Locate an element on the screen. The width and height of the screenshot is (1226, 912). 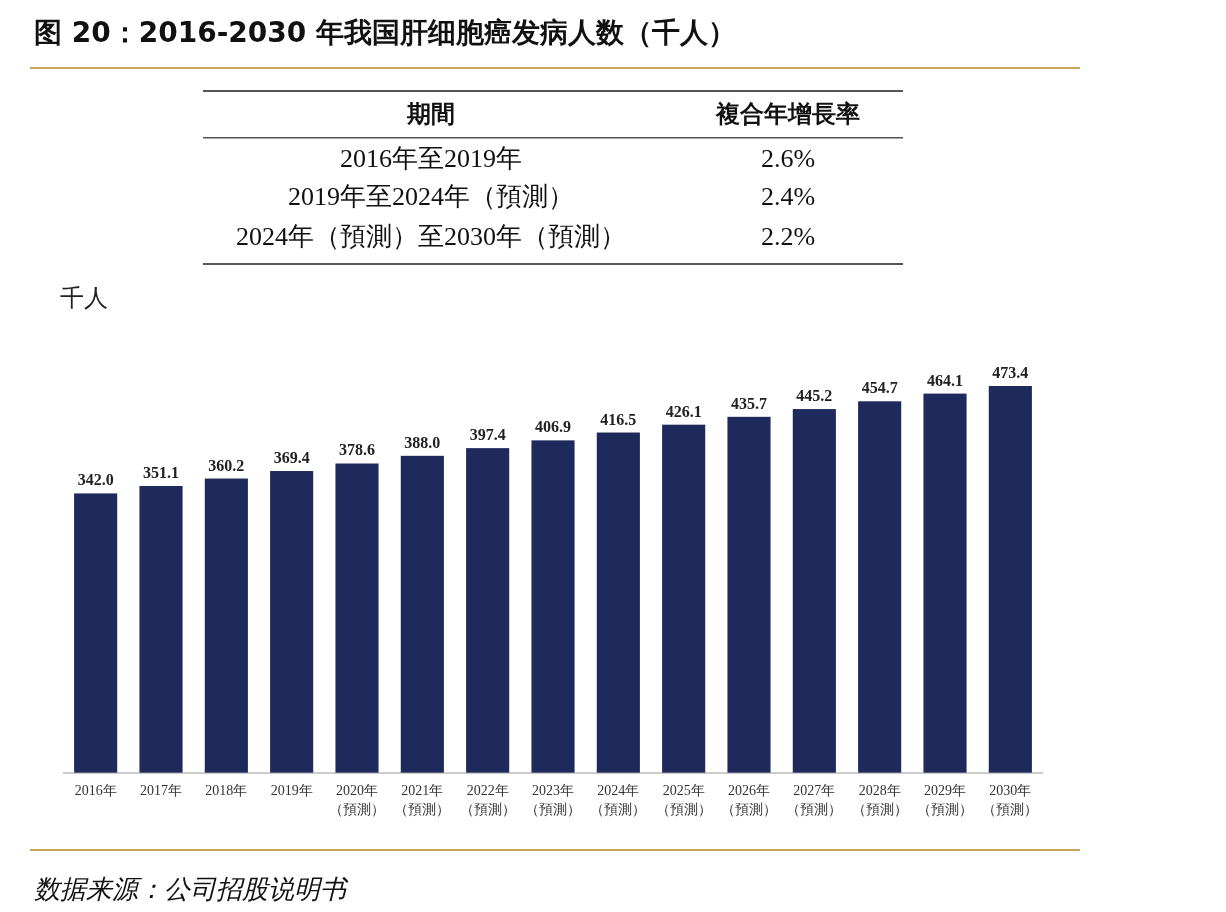
x-tick-label: 2019年 is located at coordinates (291, 790).